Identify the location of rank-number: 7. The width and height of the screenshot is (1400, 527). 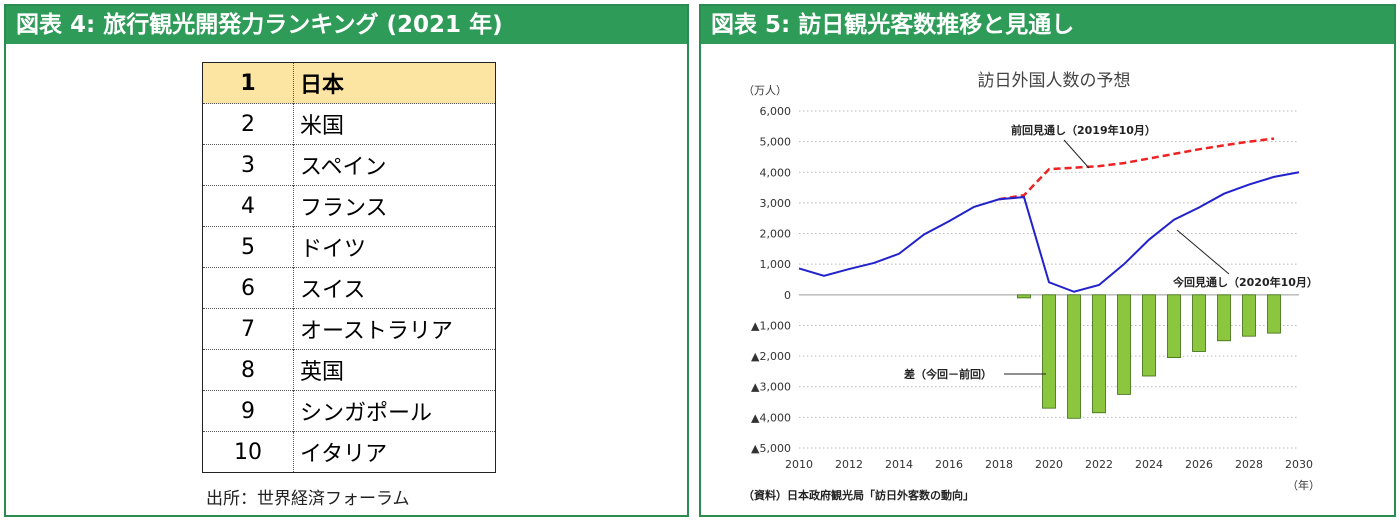
(248, 329).